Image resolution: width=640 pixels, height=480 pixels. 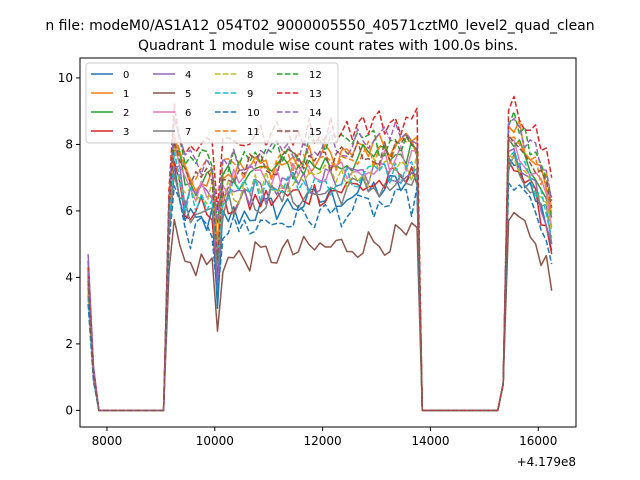 I want to click on y-tick-label-0: 0, so click(x=69, y=410).